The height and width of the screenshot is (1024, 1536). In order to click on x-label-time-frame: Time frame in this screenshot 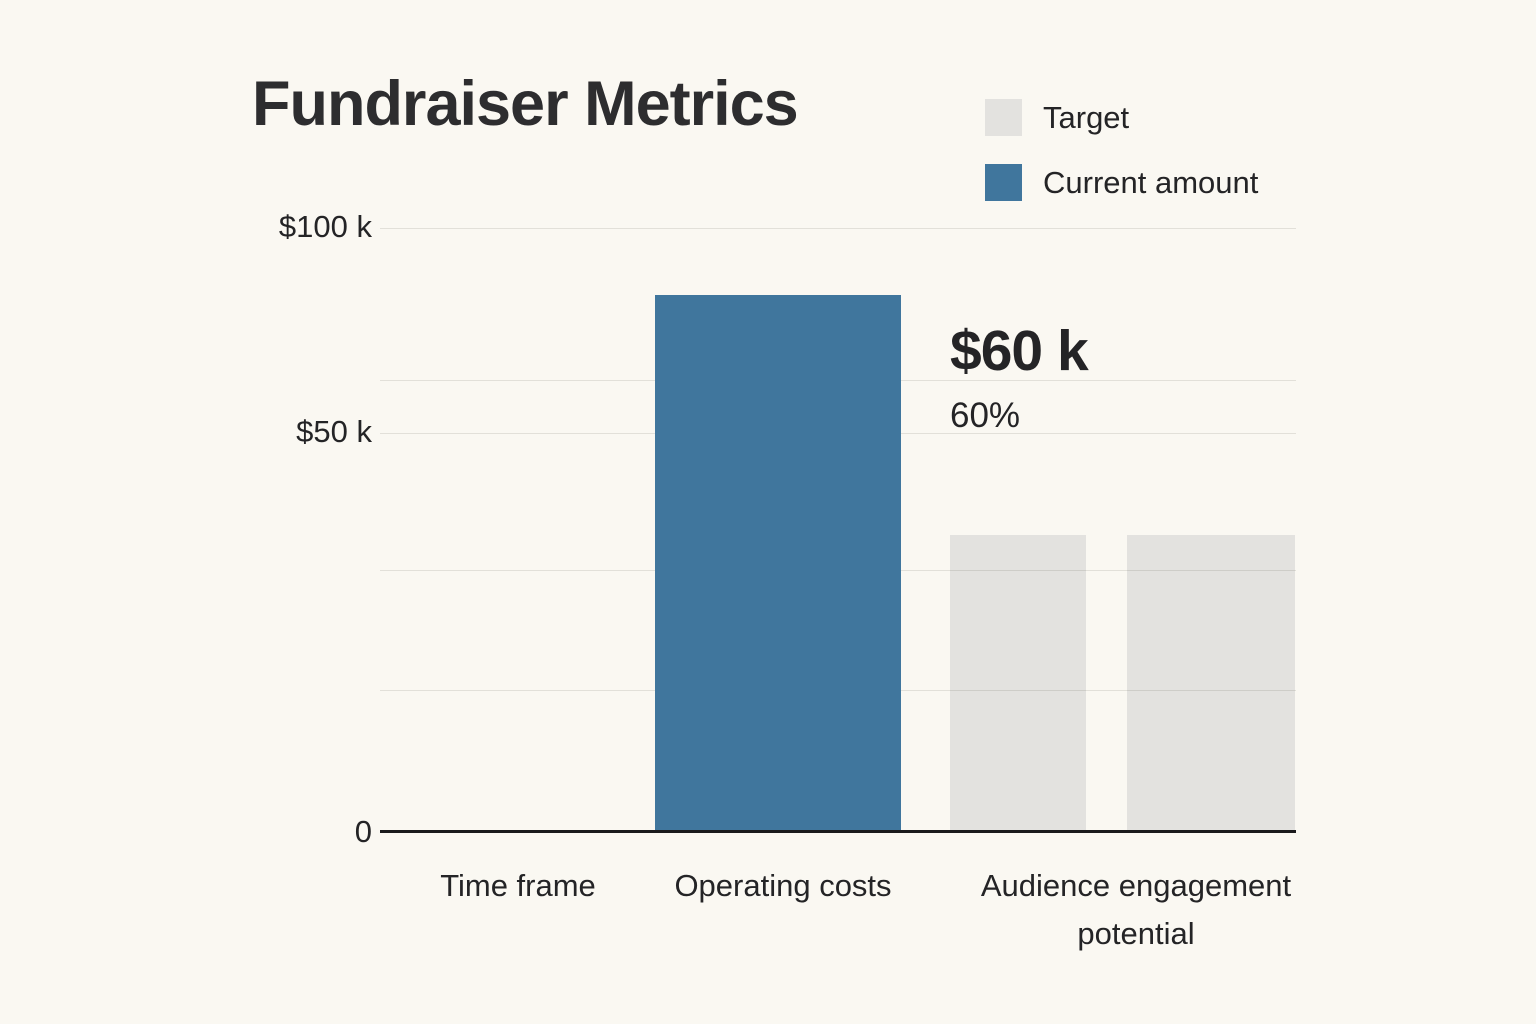, I will do `click(518, 885)`.